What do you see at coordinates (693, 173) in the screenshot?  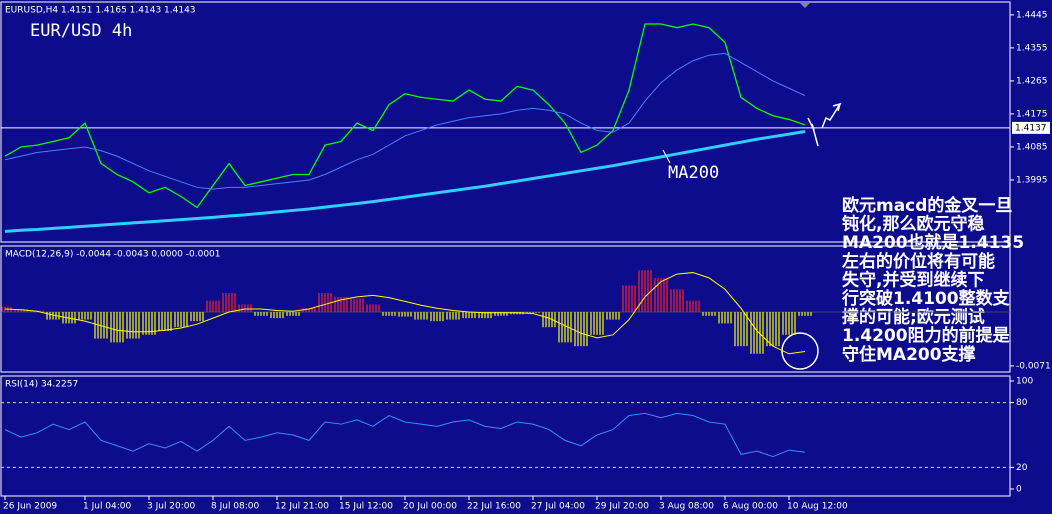 I see `series-name: MA200` at bounding box center [693, 173].